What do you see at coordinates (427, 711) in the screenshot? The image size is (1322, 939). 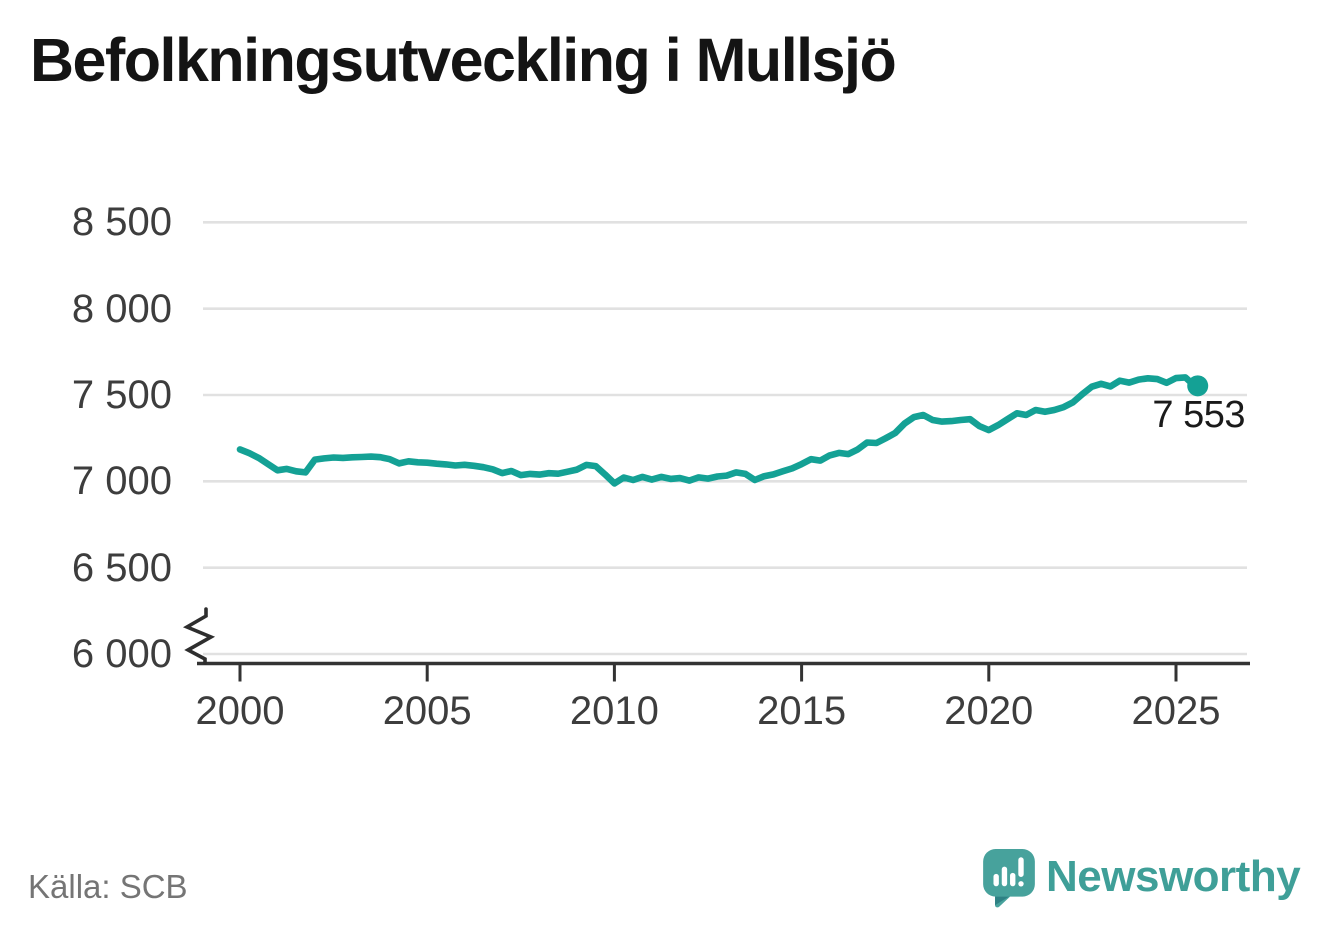 I see `x-tick-label: 2005` at bounding box center [427, 711].